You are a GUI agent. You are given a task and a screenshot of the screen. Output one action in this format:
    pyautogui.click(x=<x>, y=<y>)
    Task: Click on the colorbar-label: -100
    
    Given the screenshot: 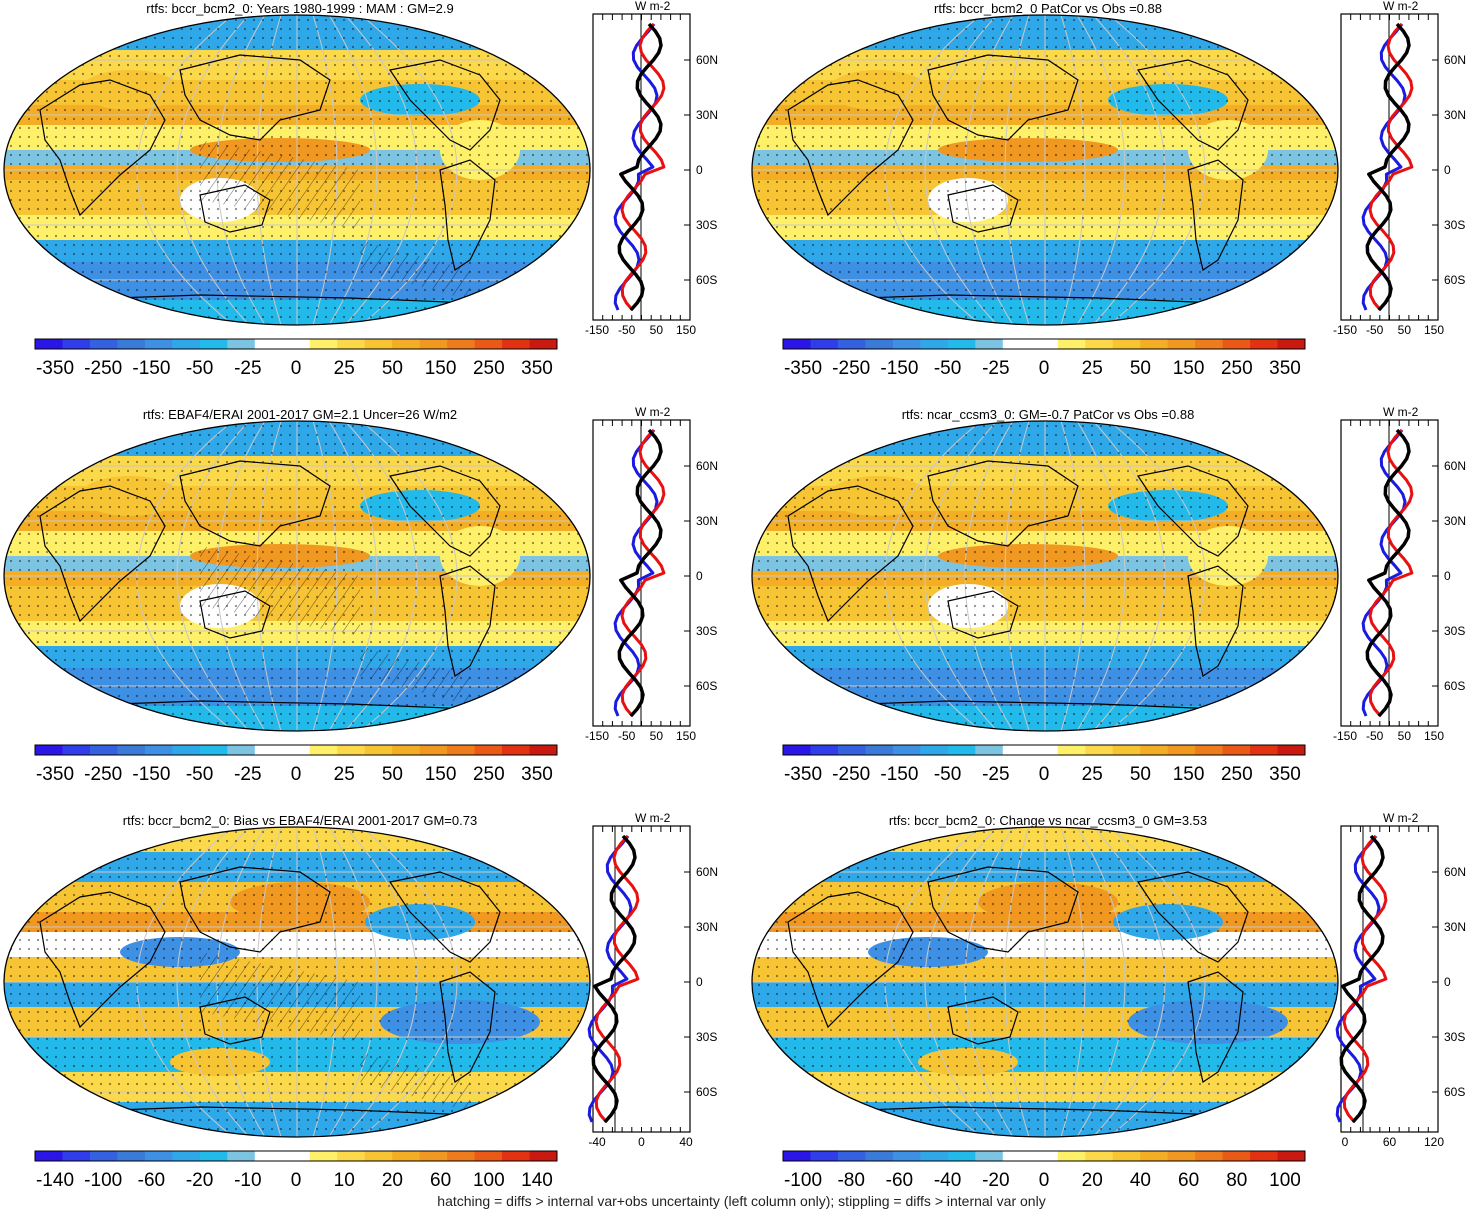 What is the action you would take?
    pyautogui.click(x=803, y=1180)
    